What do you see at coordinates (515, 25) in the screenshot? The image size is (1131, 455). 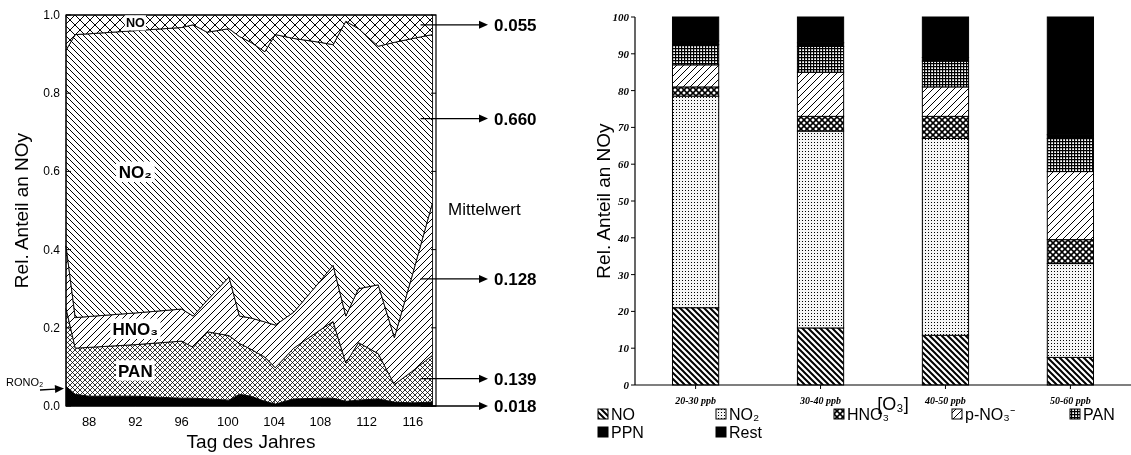 I see `text: 0.055` at bounding box center [515, 25].